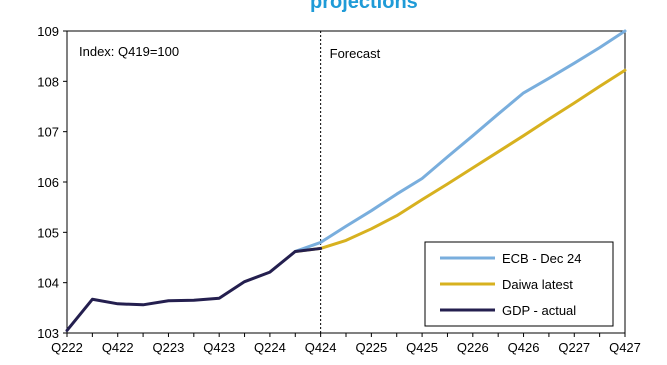  What do you see at coordinates (48, 333) in the screenshot?
I see `y-tick-label: 103` at bounding box center [48, 333].